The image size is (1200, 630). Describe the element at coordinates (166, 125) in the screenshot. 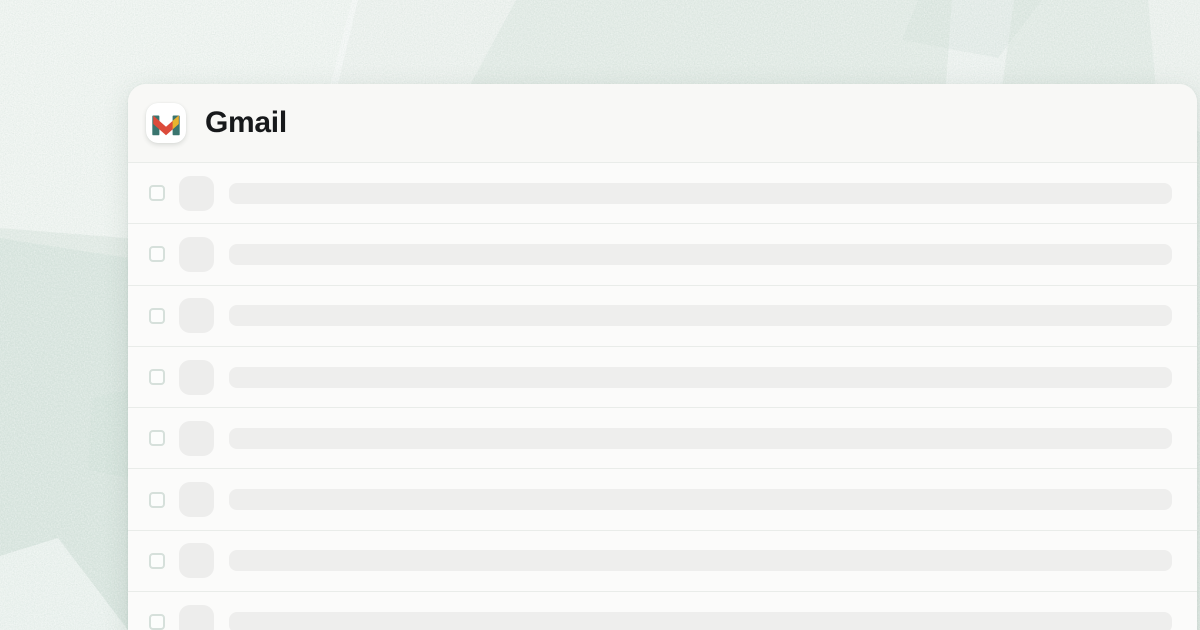

I see `gmail-m-icon` at that location.